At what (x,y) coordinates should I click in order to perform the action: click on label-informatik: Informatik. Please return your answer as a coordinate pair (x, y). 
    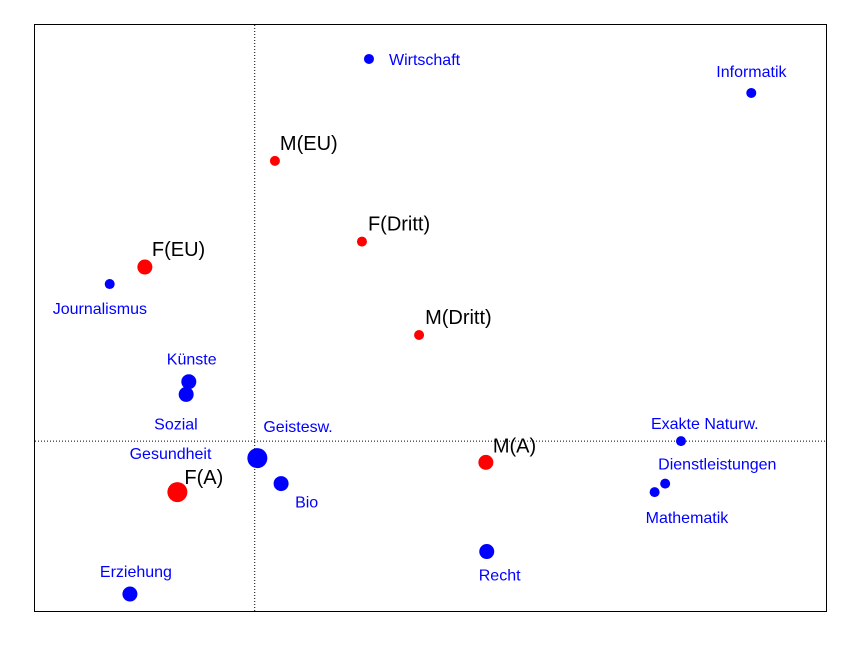
    Looking at the image, I should click on (751, 72).